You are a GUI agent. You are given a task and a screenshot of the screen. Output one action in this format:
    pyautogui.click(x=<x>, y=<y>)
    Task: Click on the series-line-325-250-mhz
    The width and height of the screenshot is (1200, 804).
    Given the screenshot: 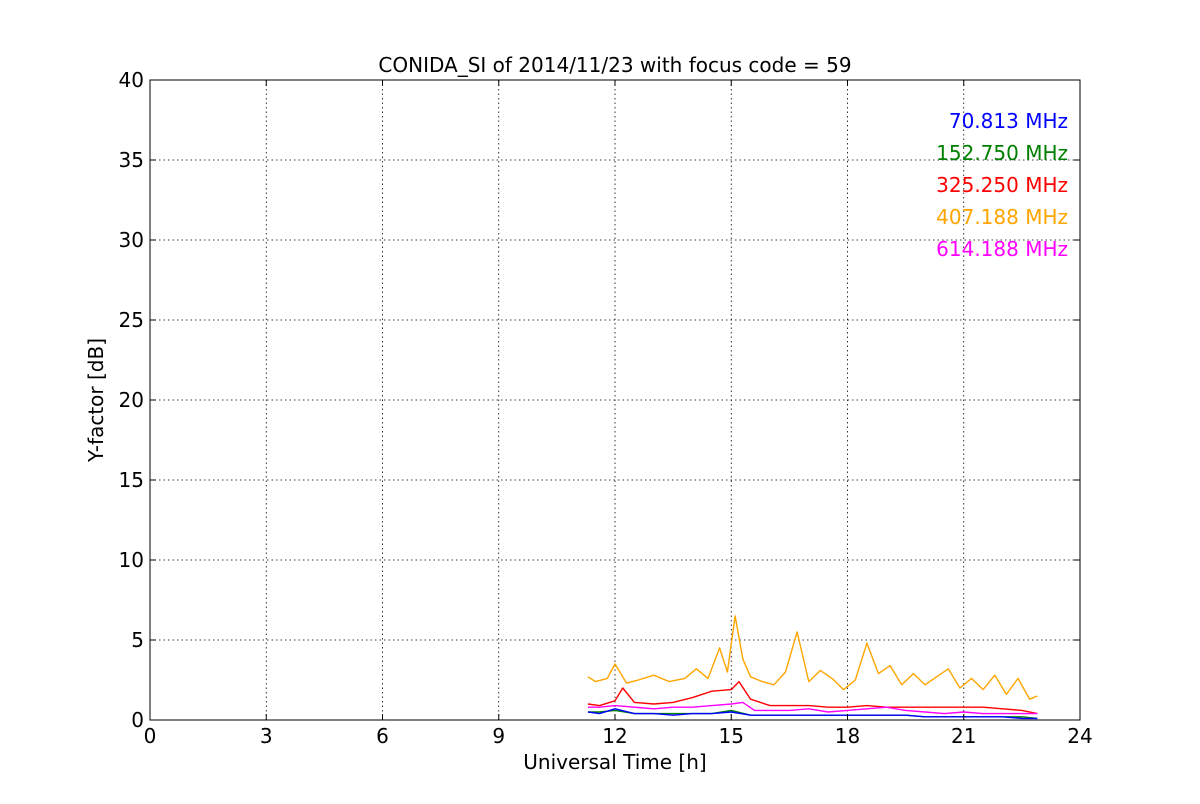 What is the action you would take?
    pyautogui.click(x=812, y=697)
    